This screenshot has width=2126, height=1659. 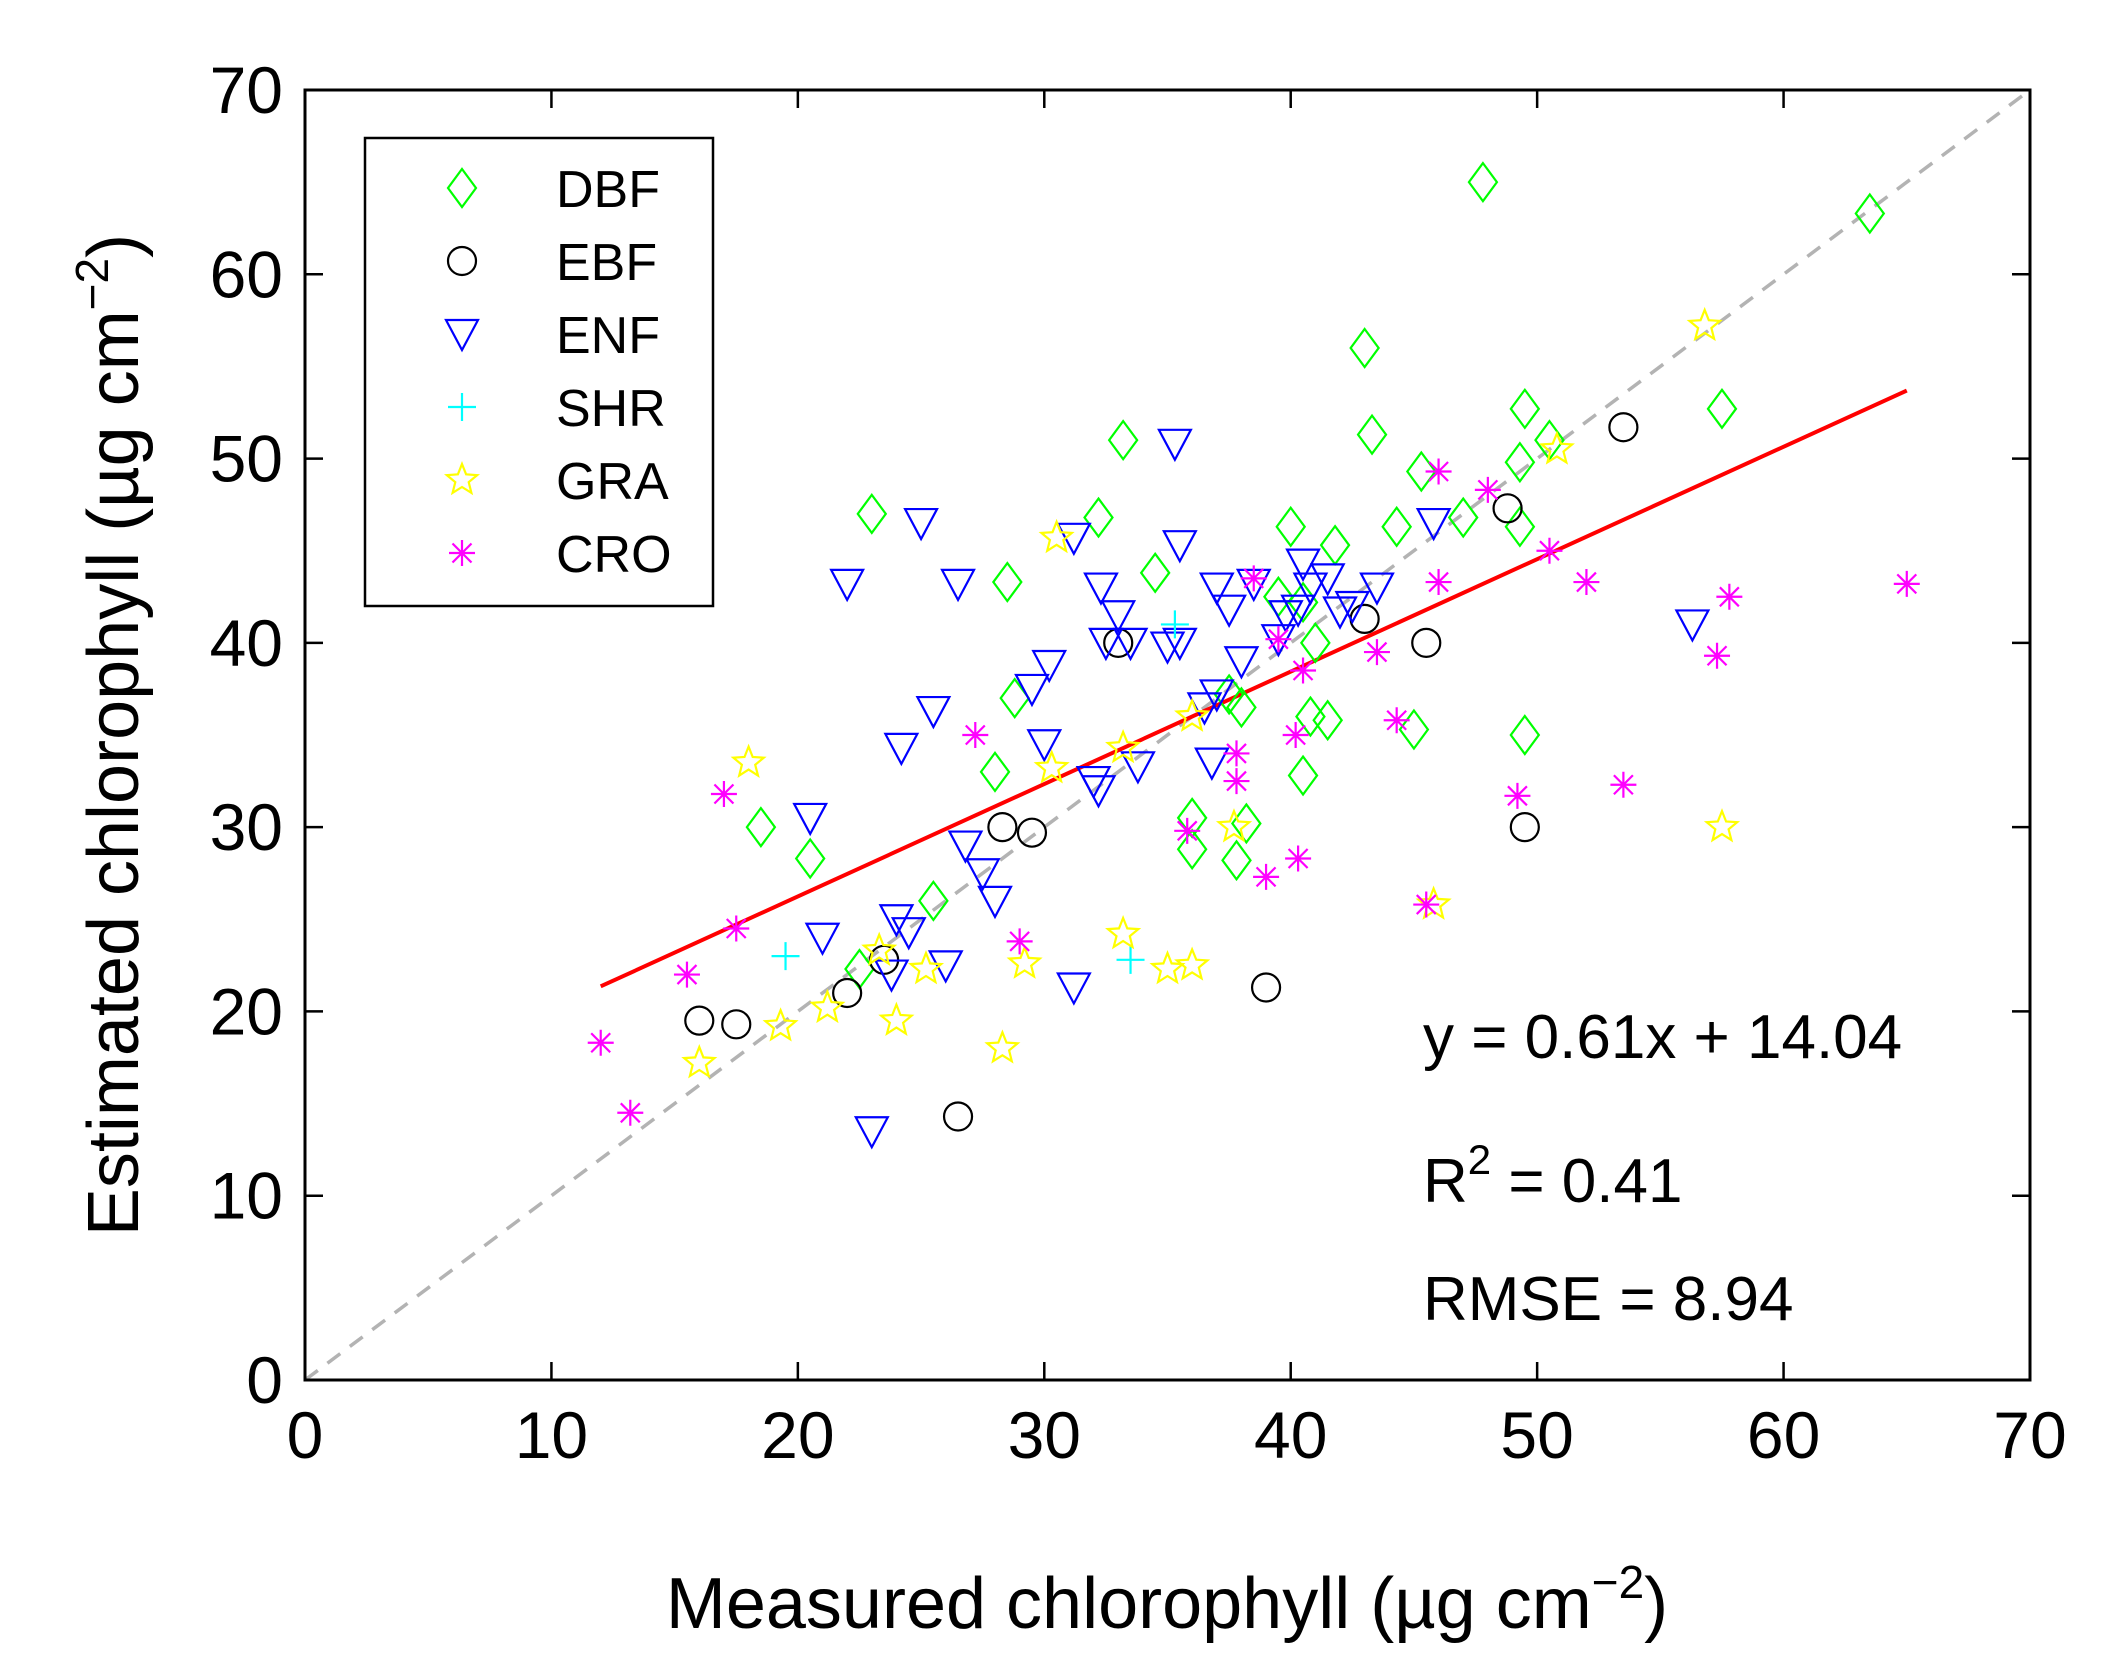 I want to click on legend-marker-ebf, so click(x=462, y=261).